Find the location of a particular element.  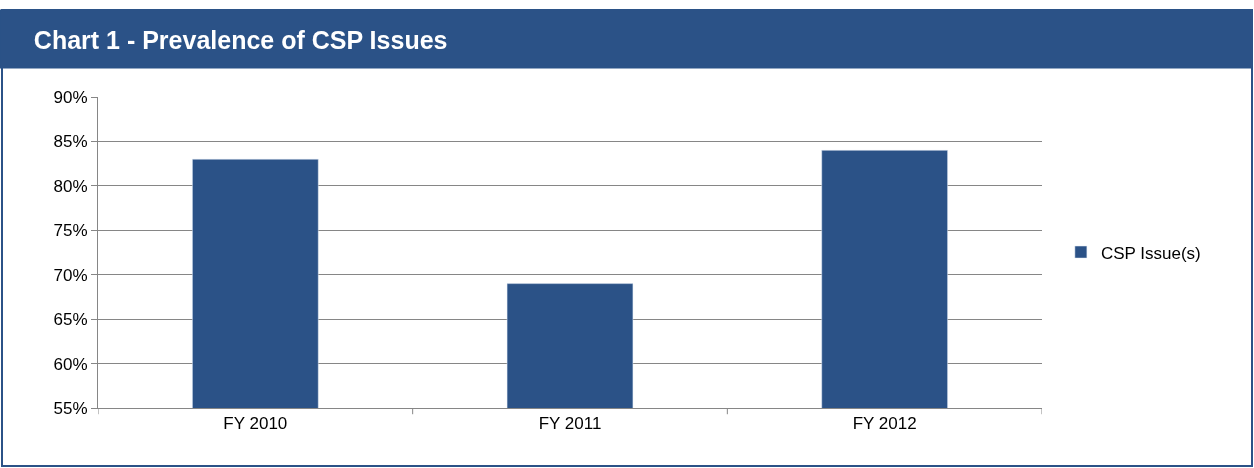

y-tick-label: 90% is located at coordinates (70, 97).